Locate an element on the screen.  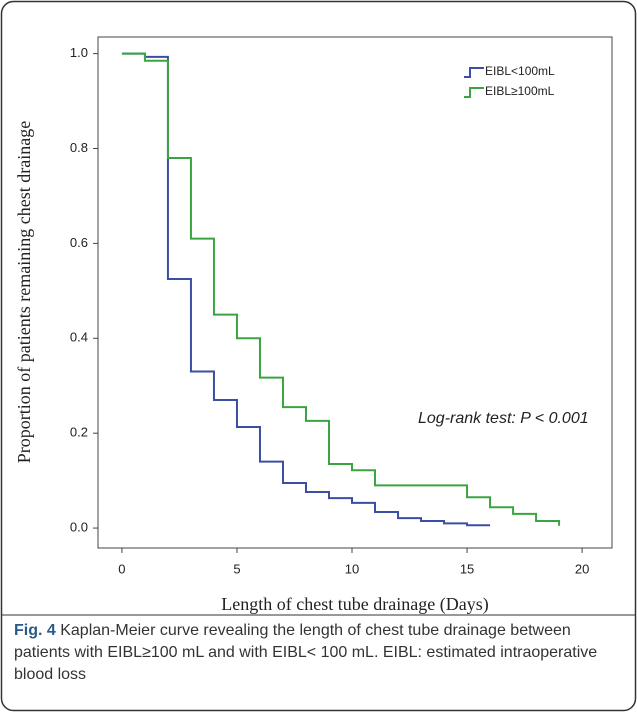
legend-label: EIBL≥100mL is located at coordinates (520, 91).